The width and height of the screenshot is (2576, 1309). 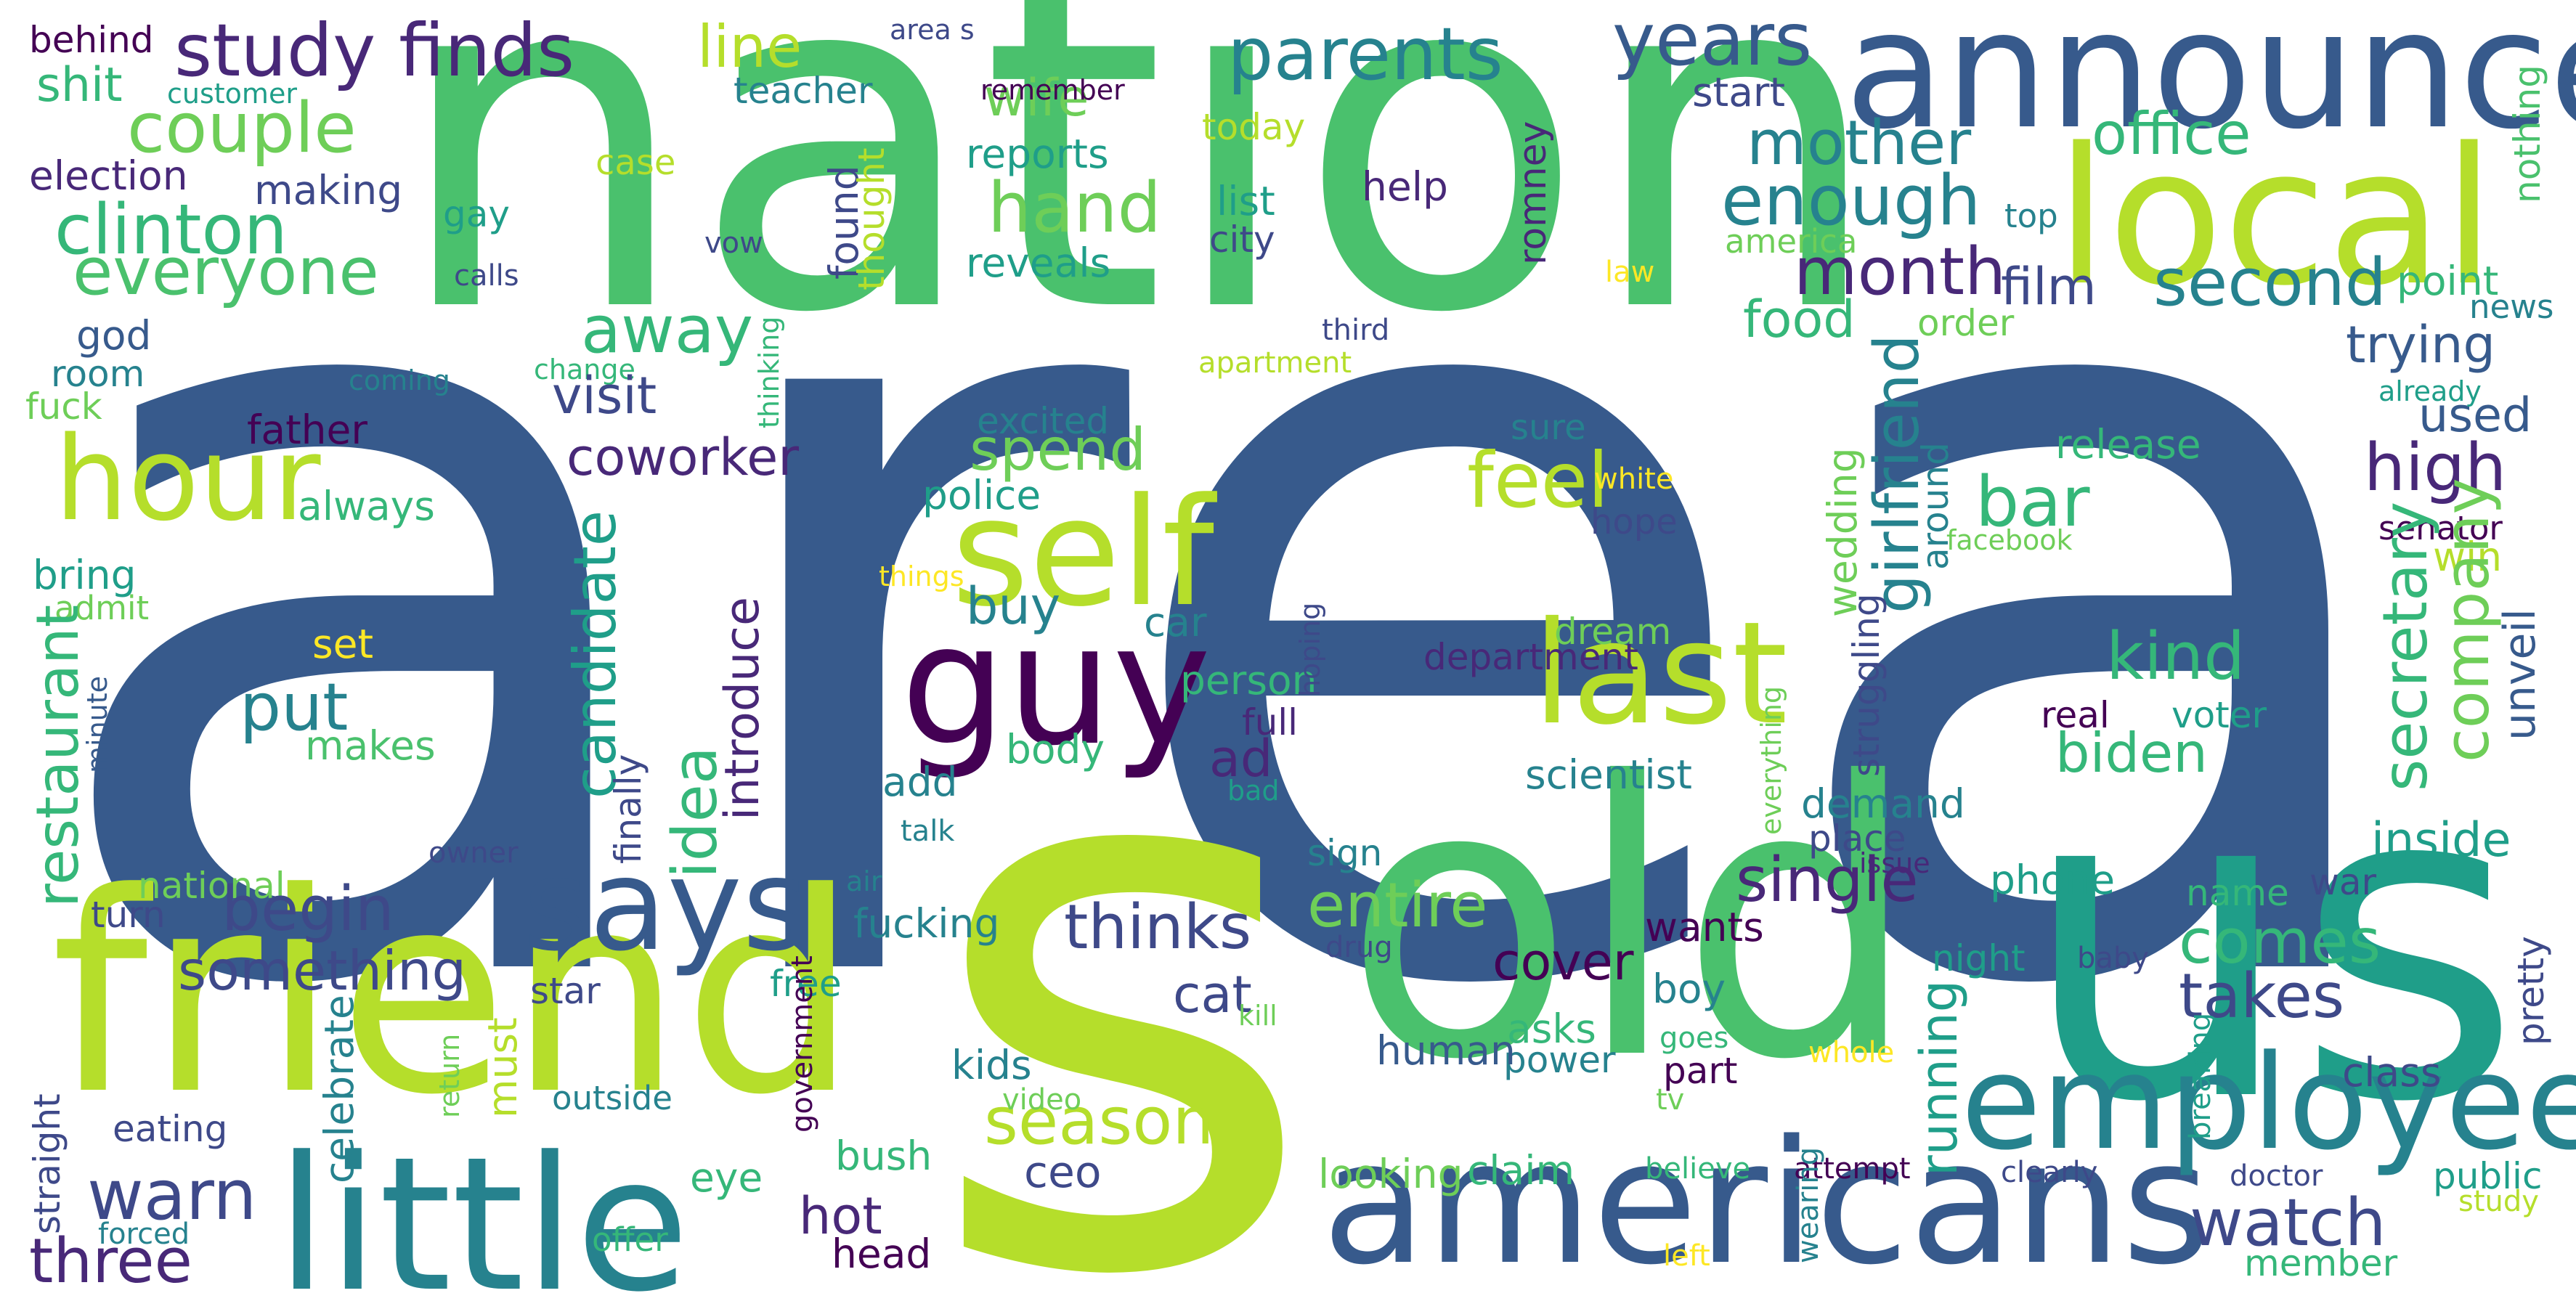 What do you see at coordinates (483, 1213) in the screenshot?
I see `word-little: little` at bounding box center [483, 1213].